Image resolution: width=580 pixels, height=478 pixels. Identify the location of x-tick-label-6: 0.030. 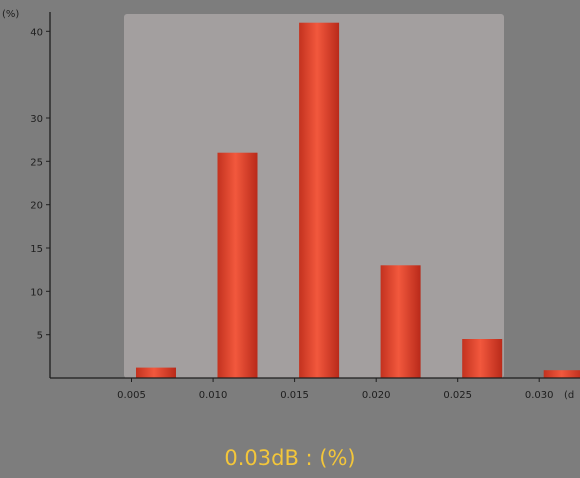
(539, 395).